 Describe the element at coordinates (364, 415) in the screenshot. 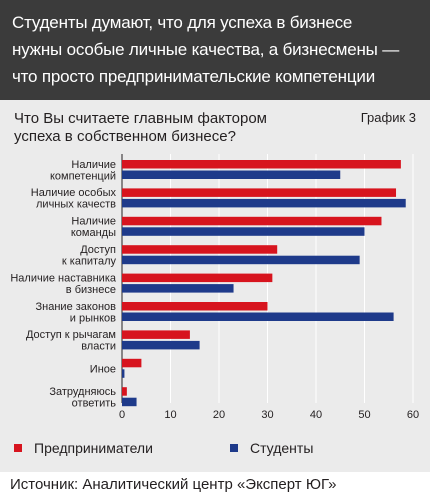

I see `x-tick-label: 50` at that location.